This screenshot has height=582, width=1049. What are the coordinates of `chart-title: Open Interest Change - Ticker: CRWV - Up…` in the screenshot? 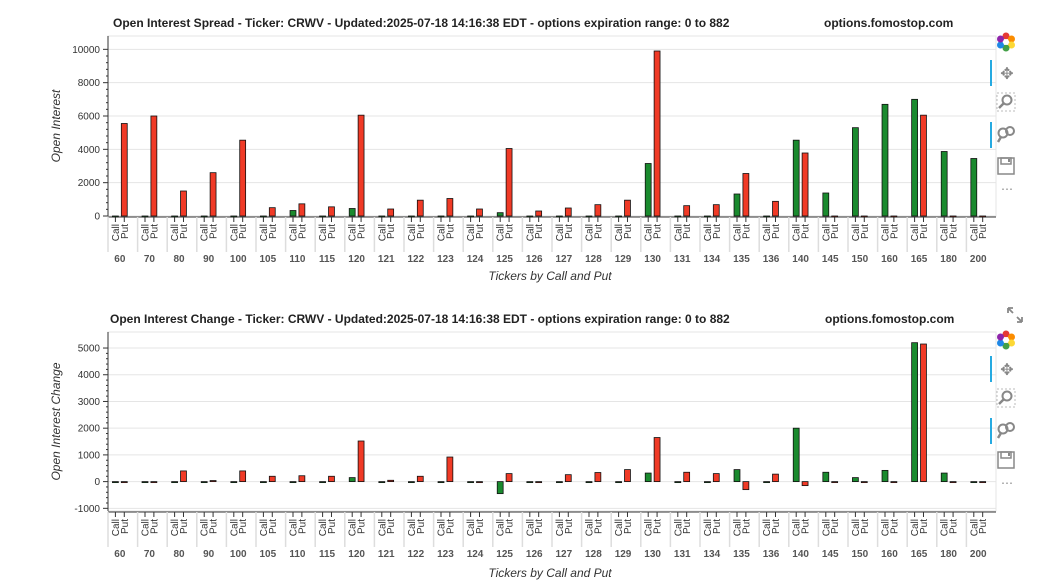 It's located at (420, 319).